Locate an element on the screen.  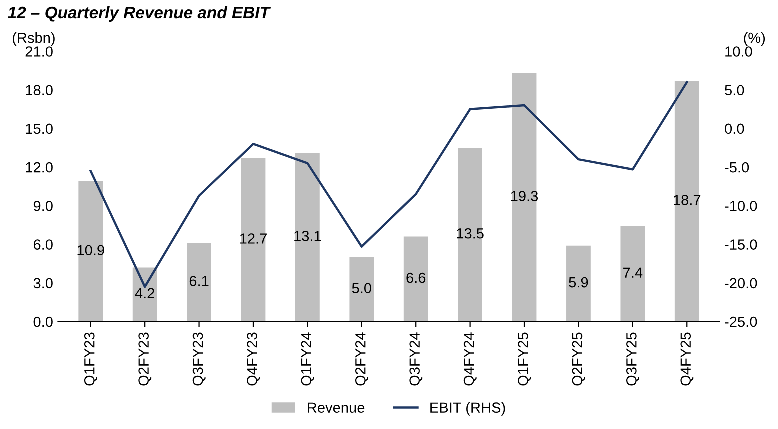
data-label: 6.6 is located at coordinates (416, 278).